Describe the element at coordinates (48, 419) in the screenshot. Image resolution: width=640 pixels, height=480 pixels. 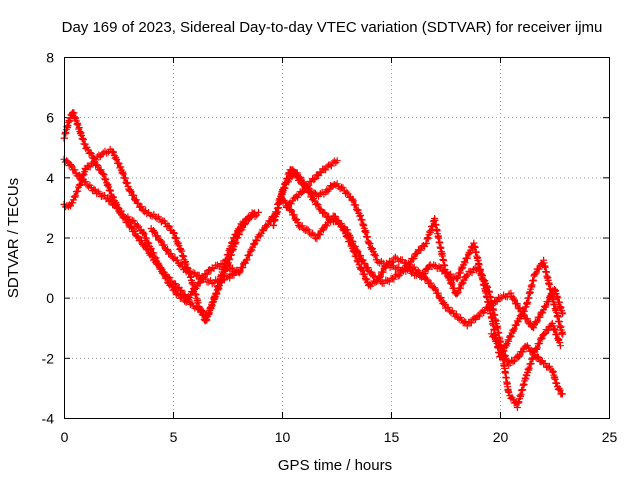
I see `y-tick-label: -4` at that location.